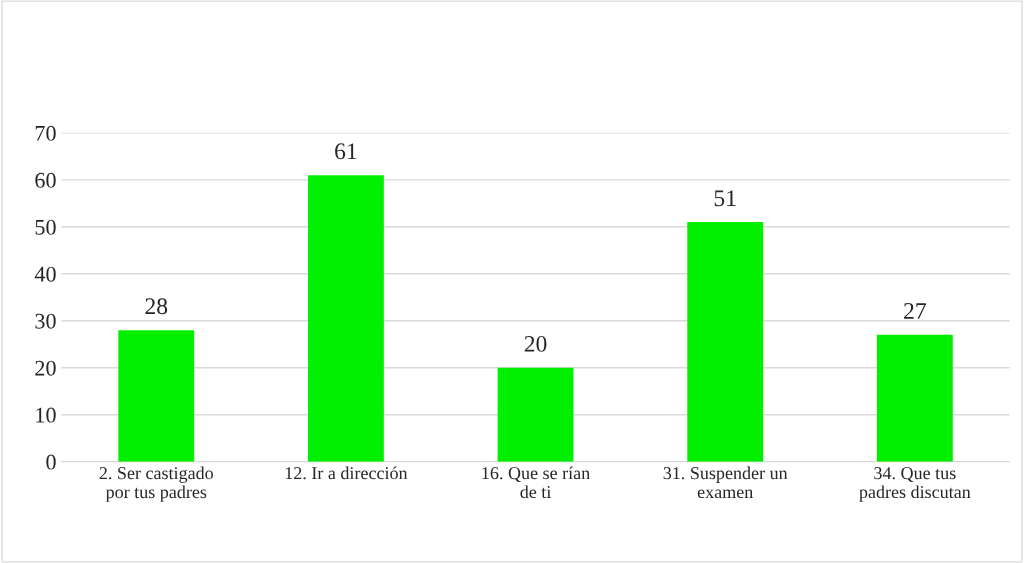  What do you see at coordinates (156, 484) in the screenshot?
I see `x-tick-label: 2. Ser castigado por tus padres` at bounding box center [156, 484].